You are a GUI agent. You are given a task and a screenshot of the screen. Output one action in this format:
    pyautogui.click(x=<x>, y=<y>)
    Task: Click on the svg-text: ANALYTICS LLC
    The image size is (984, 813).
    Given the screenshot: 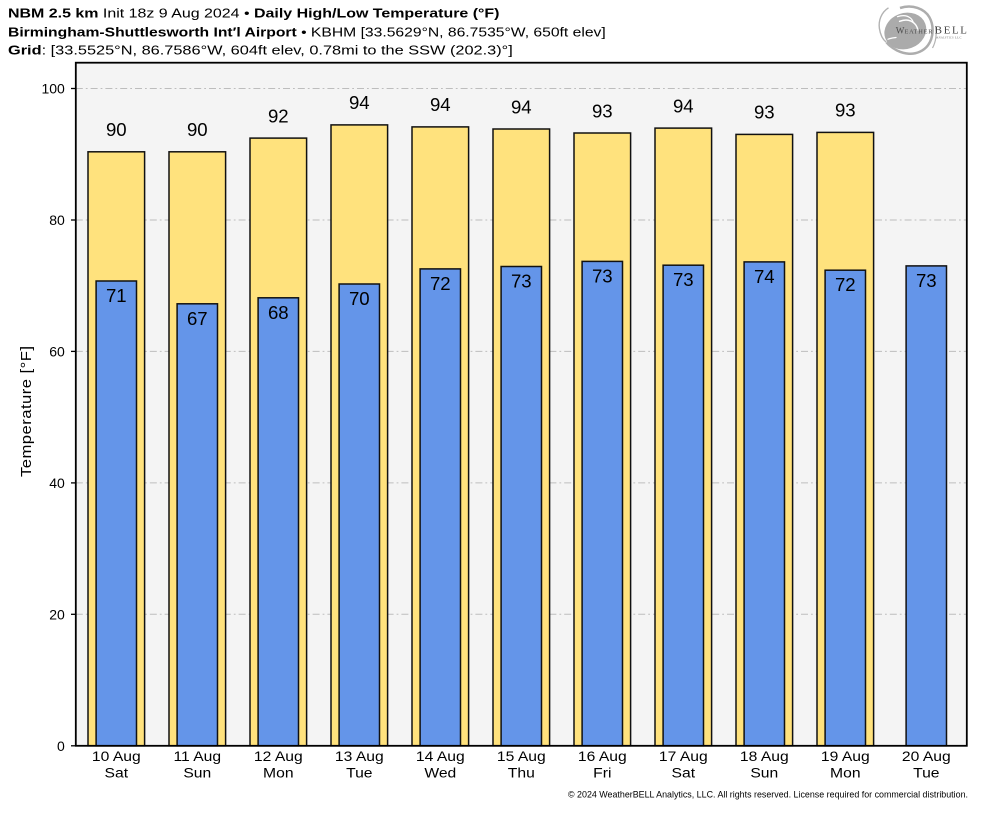 What is the action you would take?
    pyautogui.click(x=949, y=37)
    